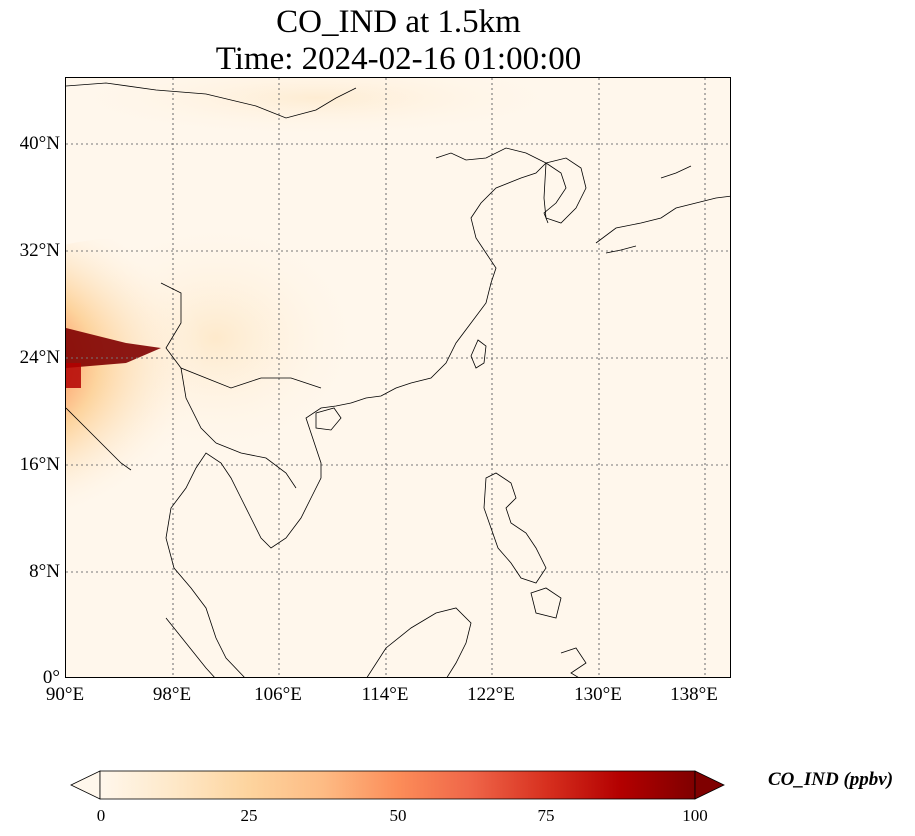  What do you see at coordinates (39, 143) in the screenshot?
I see `lat-tick-label: 40°N` at bounding box center [39, 143].